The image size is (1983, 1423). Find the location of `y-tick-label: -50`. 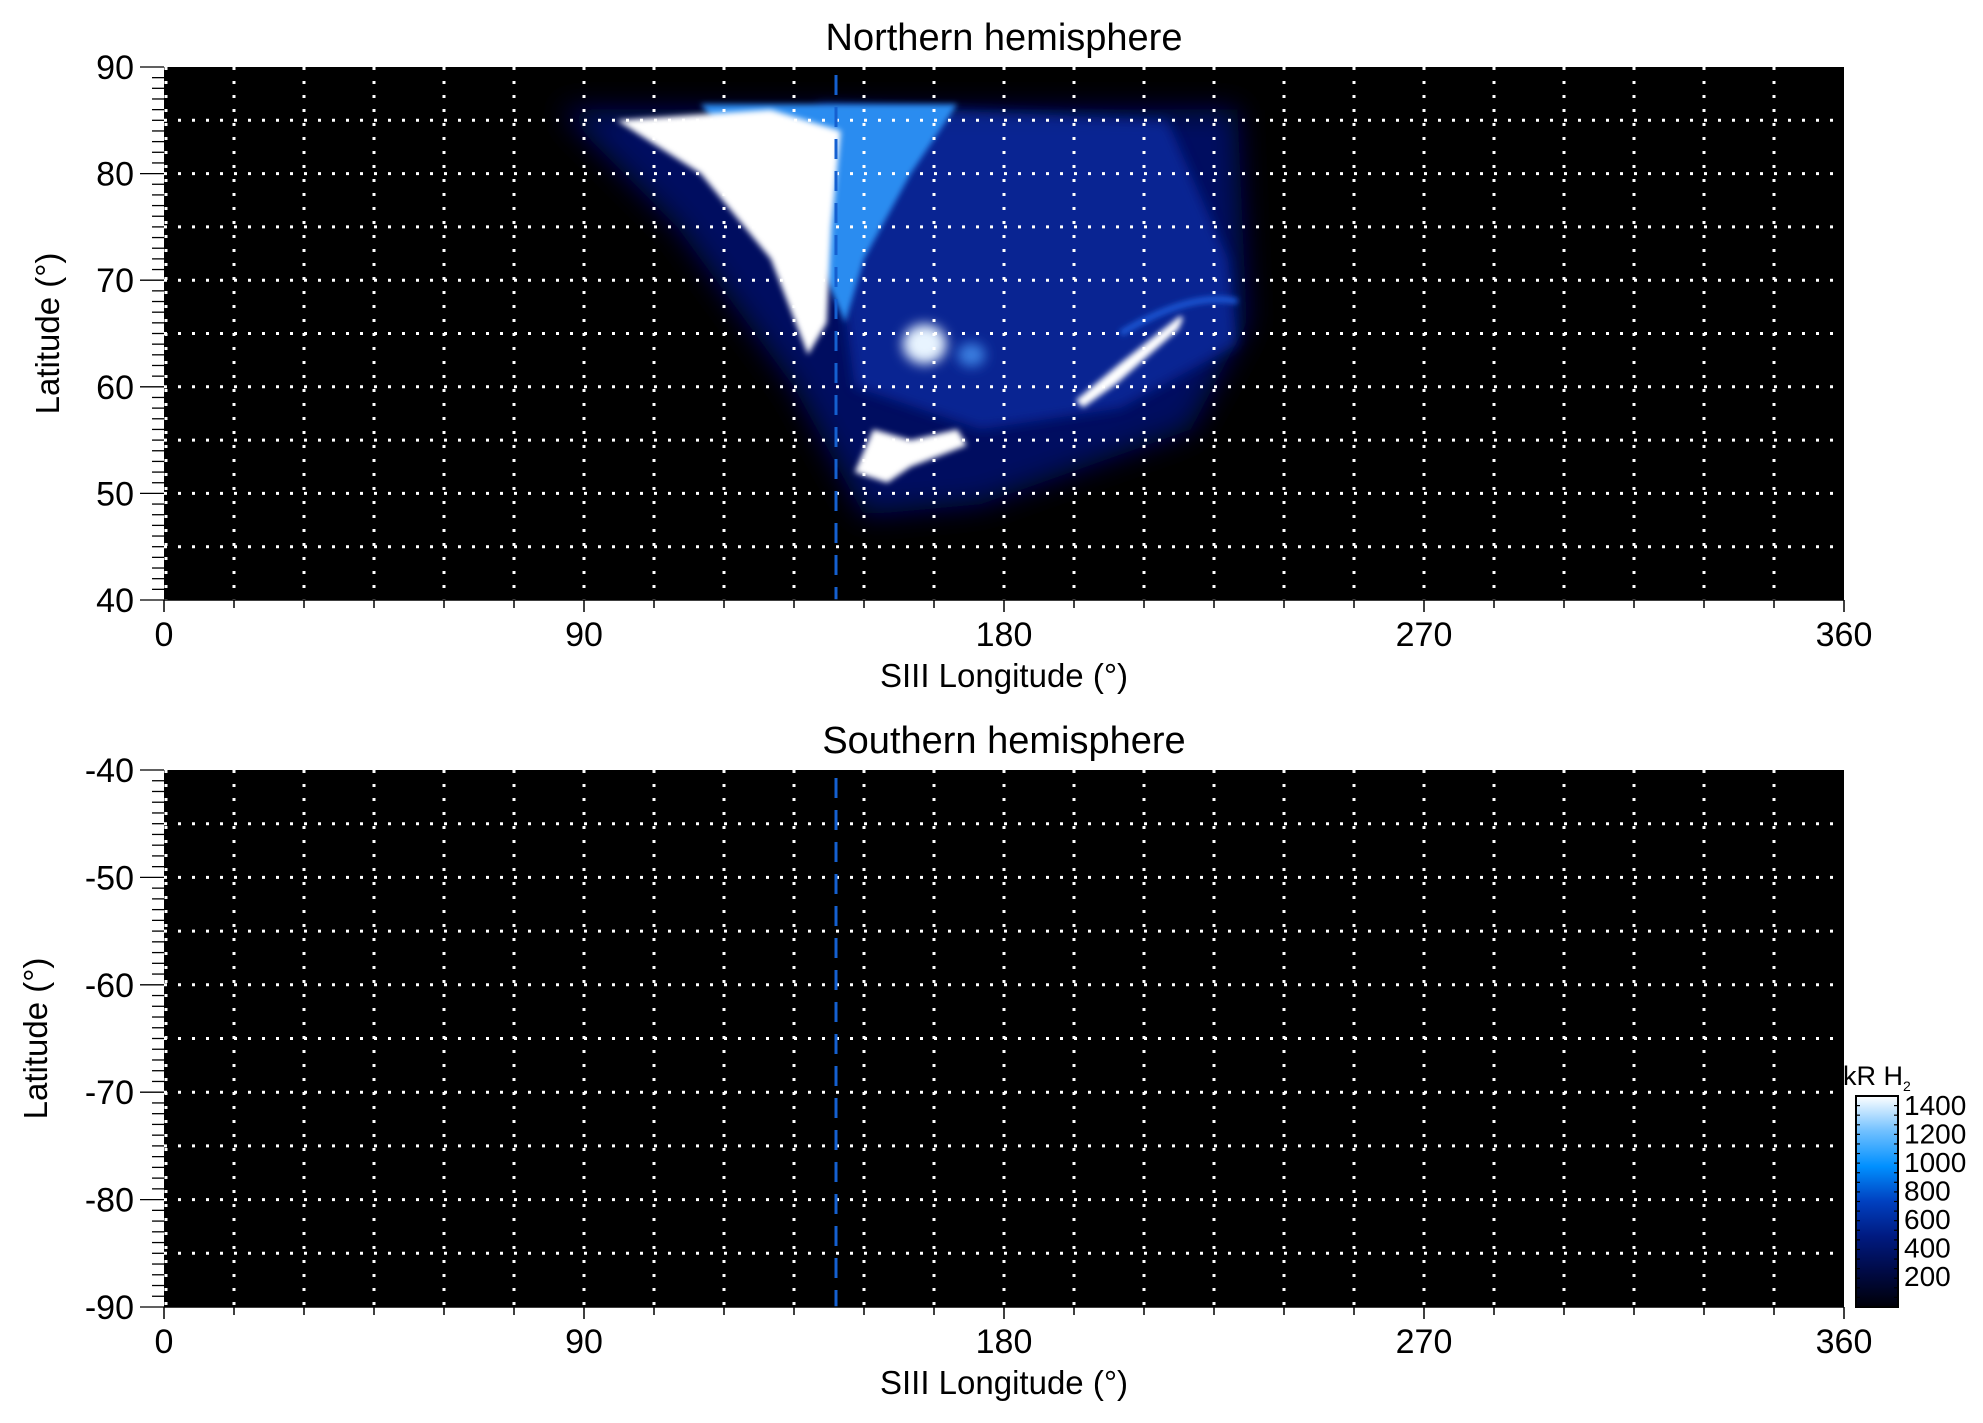

y-tick-label: -50 is located at coordinates (109, 878).